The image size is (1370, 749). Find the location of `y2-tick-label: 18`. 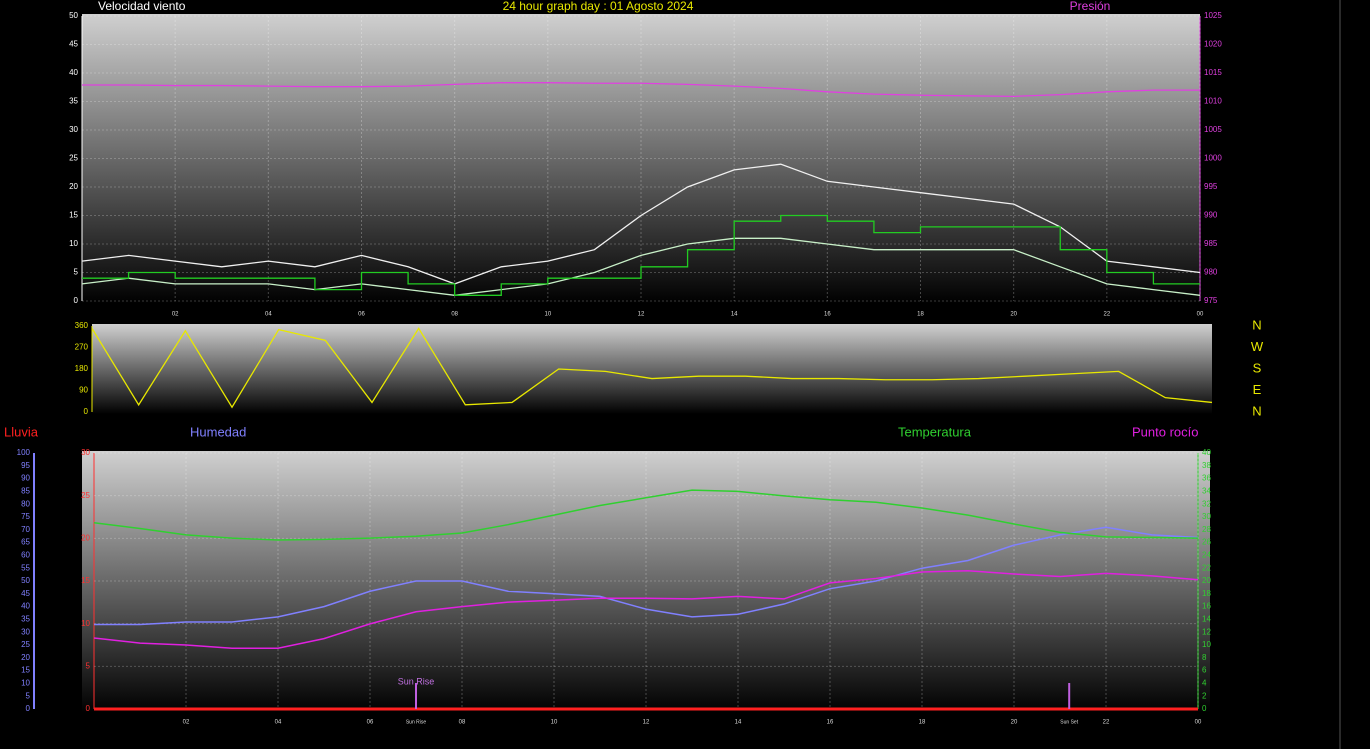

y2-tick-label: 18 is located at coordinates (1206, 593).